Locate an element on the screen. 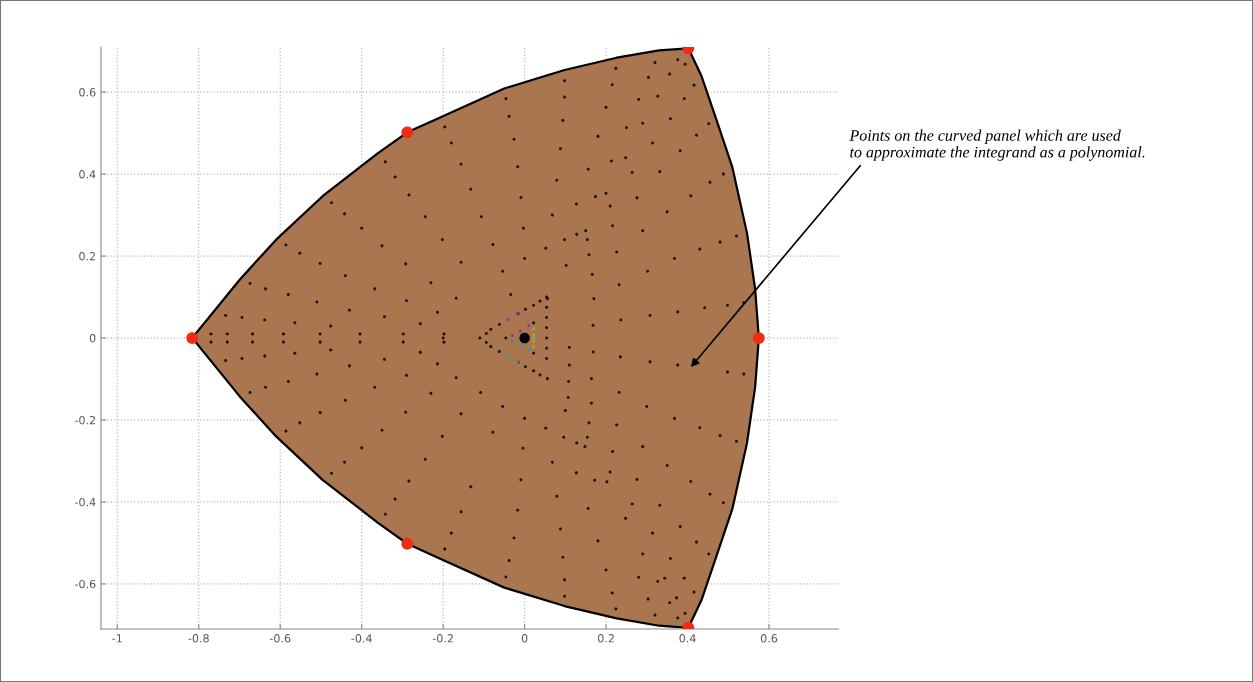  y-tick-label: 0.6 is located at coordinates (87, 92).